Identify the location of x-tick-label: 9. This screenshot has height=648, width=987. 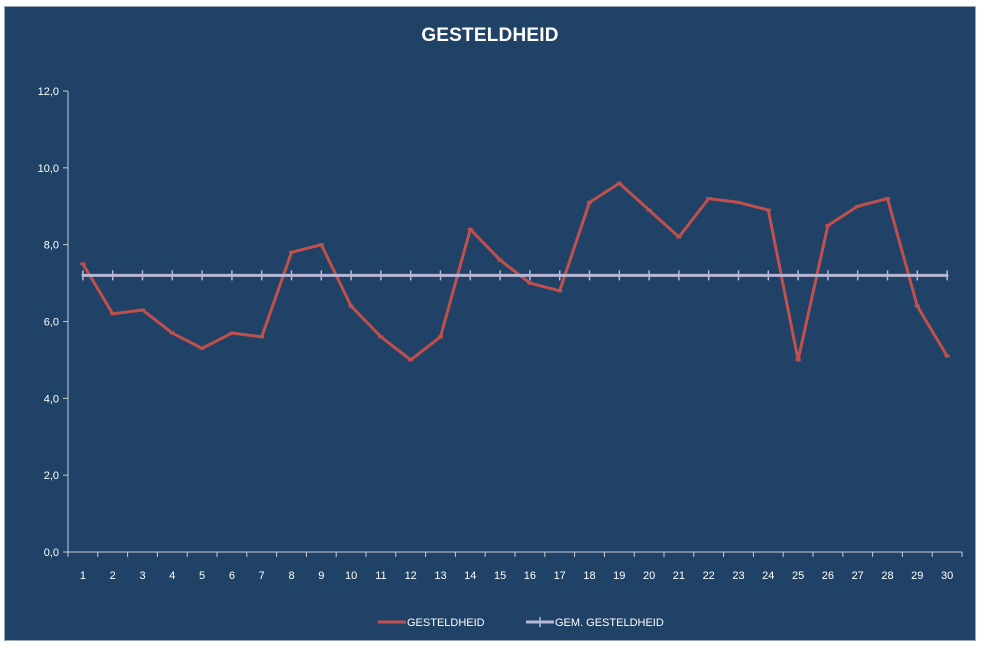
(321, 576).